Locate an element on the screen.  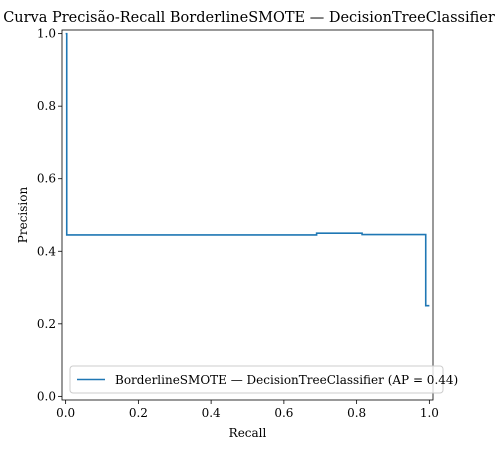
y-axis-label: Precision is located at coordinates (23, 215).